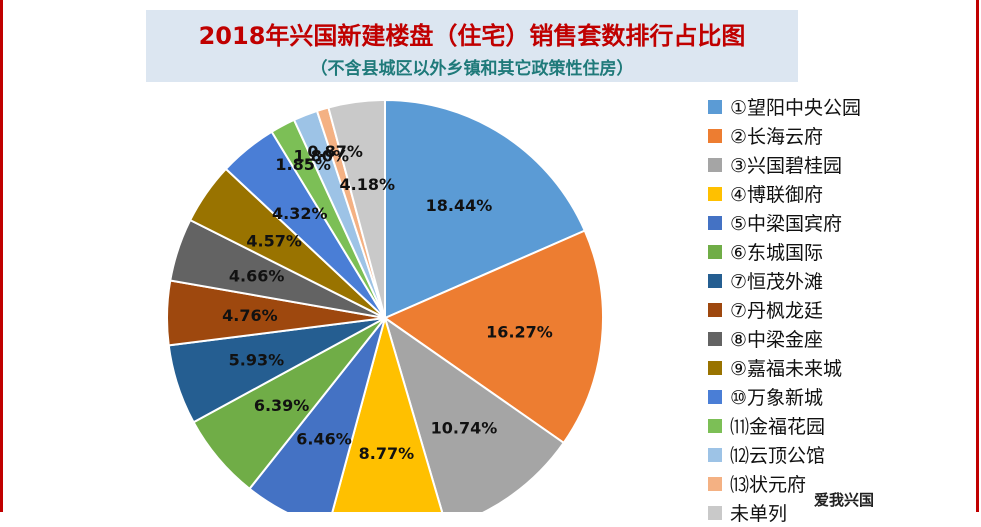  What do you see at coordinates (335, 151) in the screenshot?
I see `pie-slice-label: 0.87%` at bounding box center [335, 151].